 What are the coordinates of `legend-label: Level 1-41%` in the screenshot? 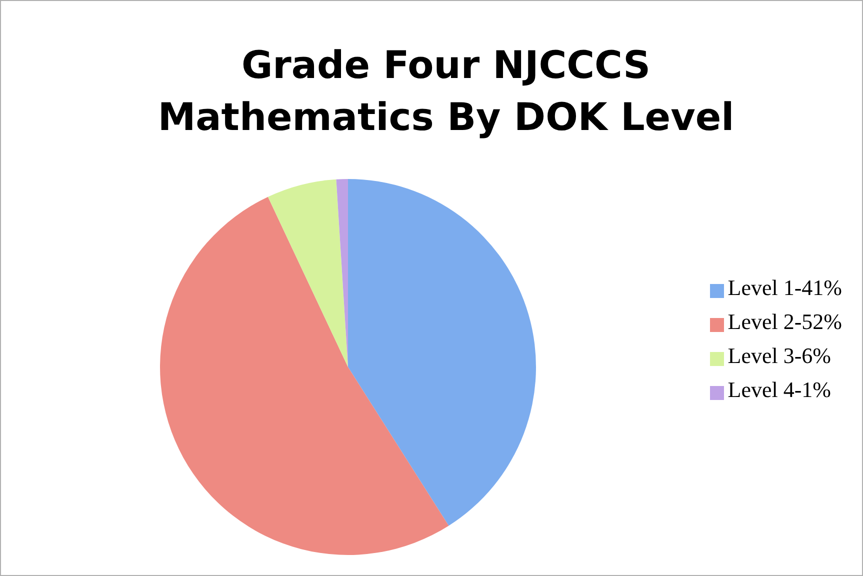 It's located at (785, 287).